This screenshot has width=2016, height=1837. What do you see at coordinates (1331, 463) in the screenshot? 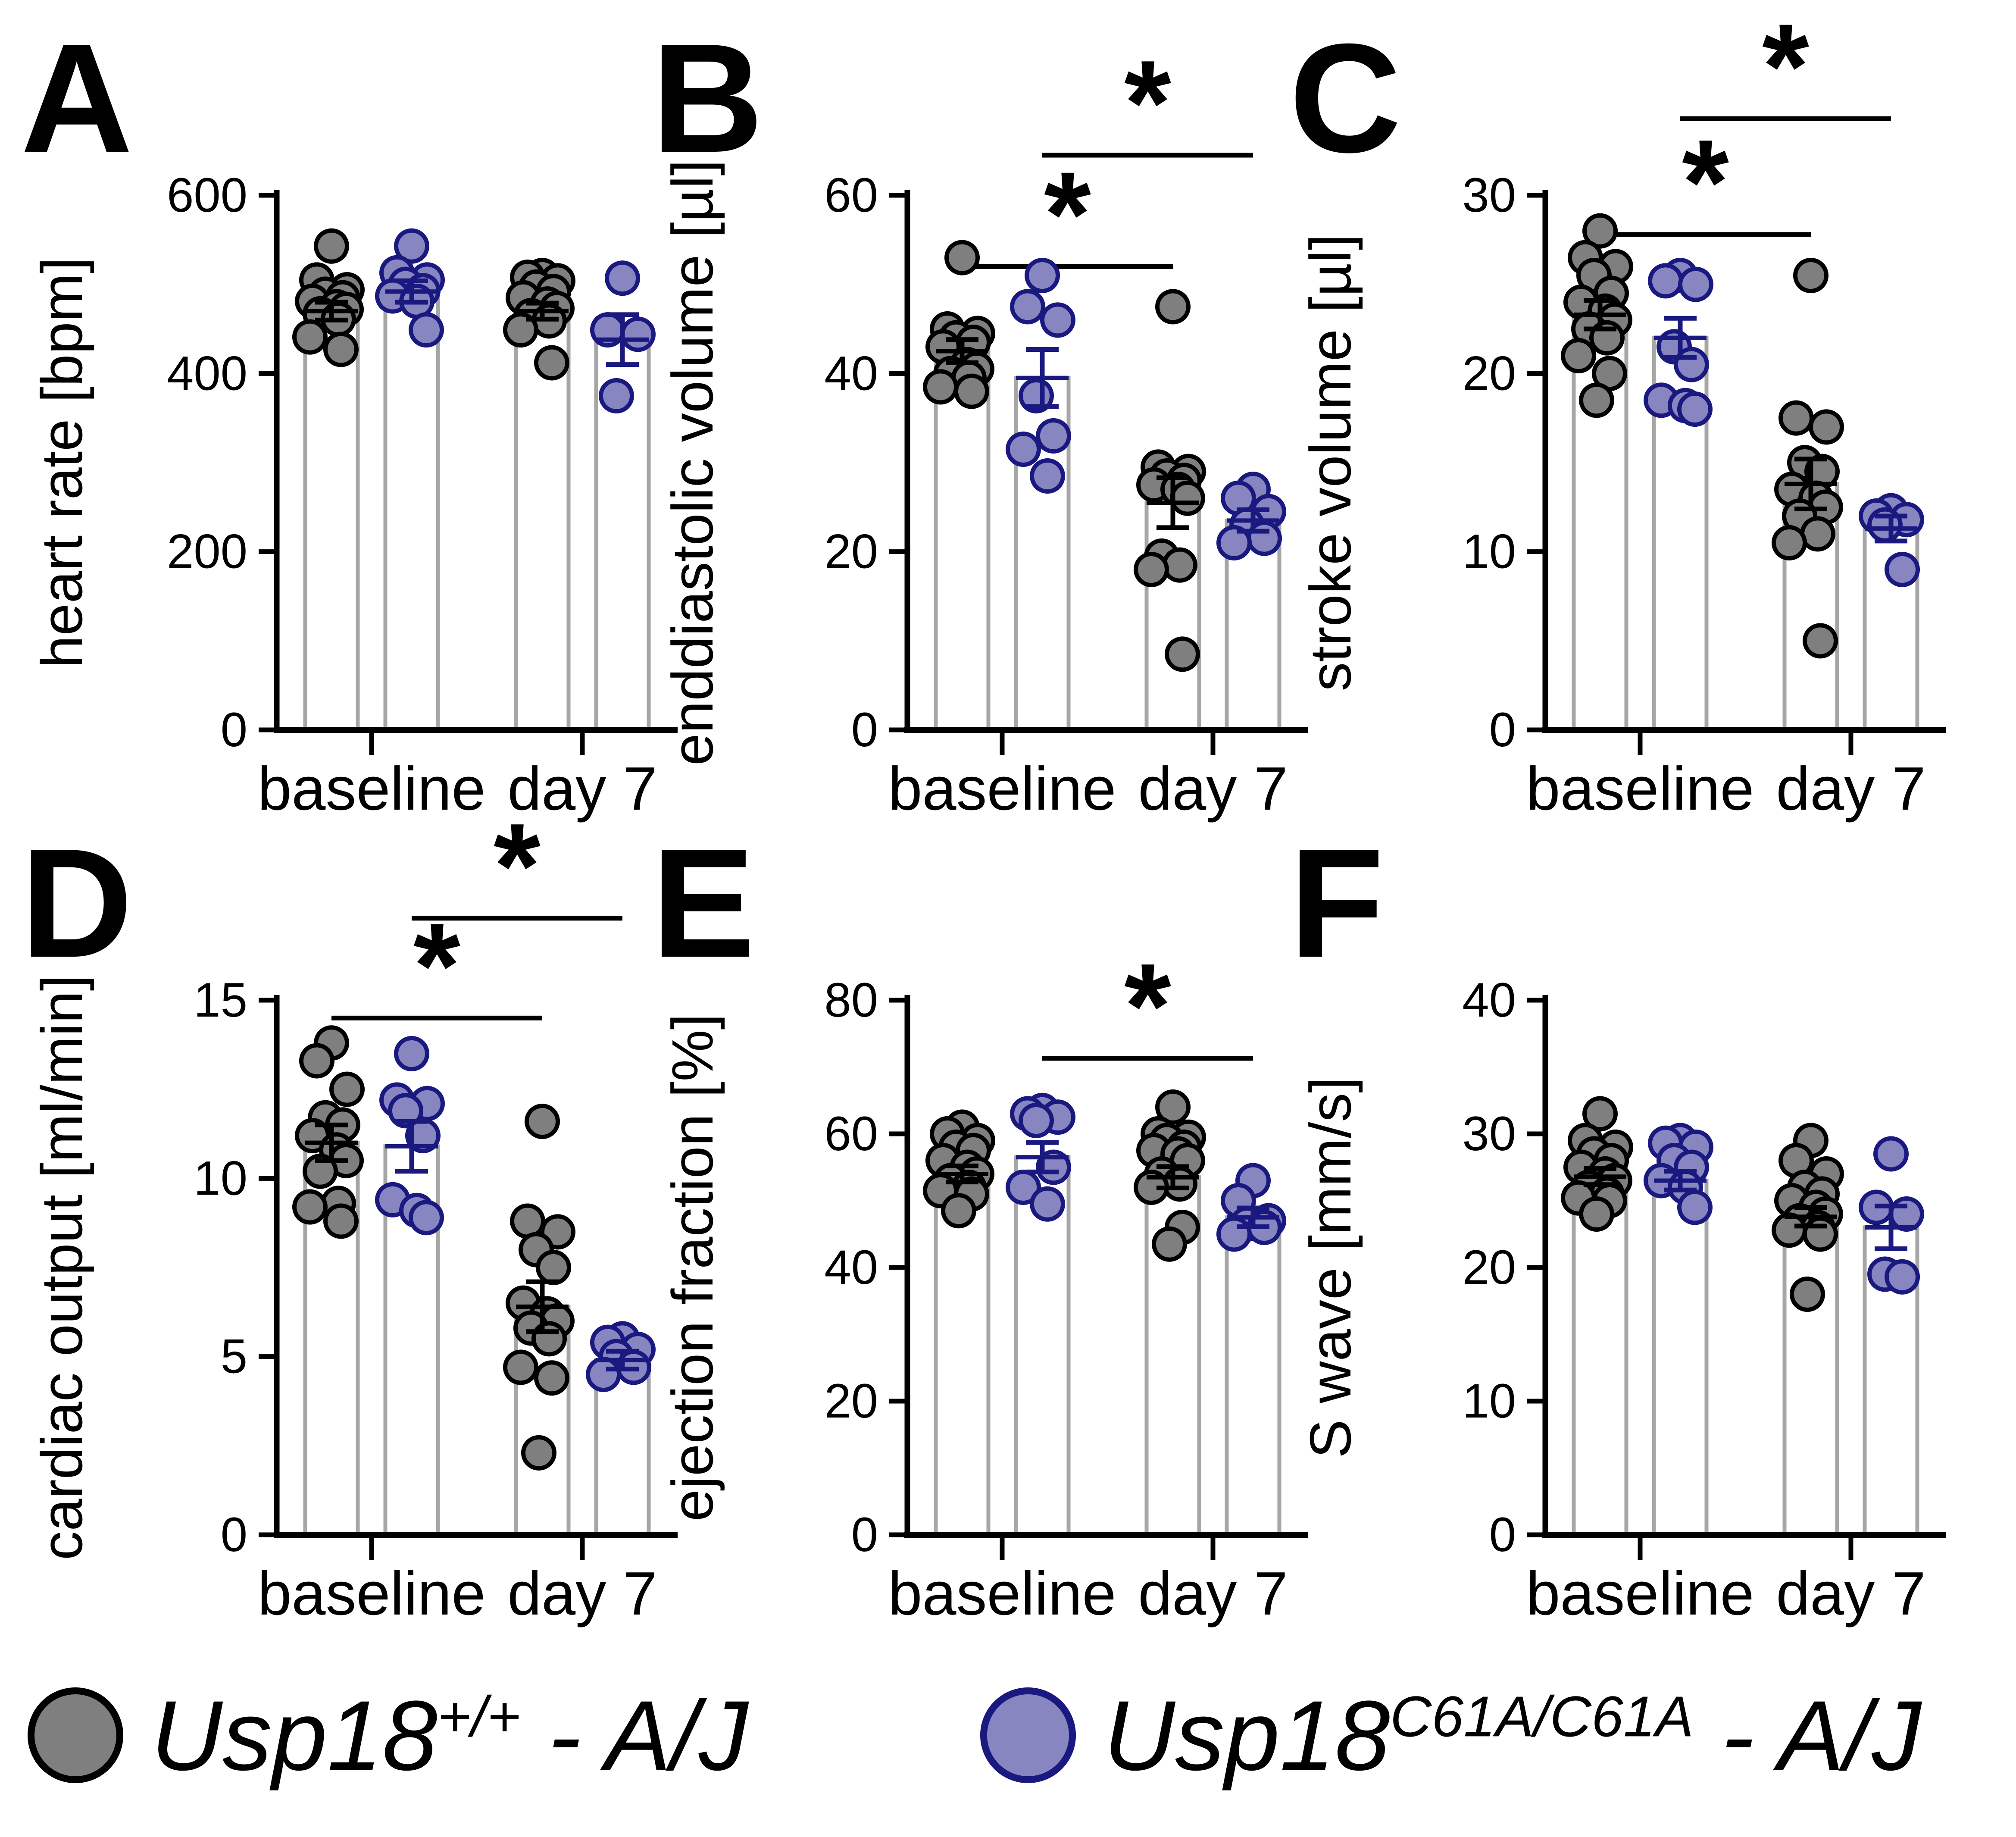
I see `y-axis-label: stroke volume [µl]` at bounding box center [1331, 463].